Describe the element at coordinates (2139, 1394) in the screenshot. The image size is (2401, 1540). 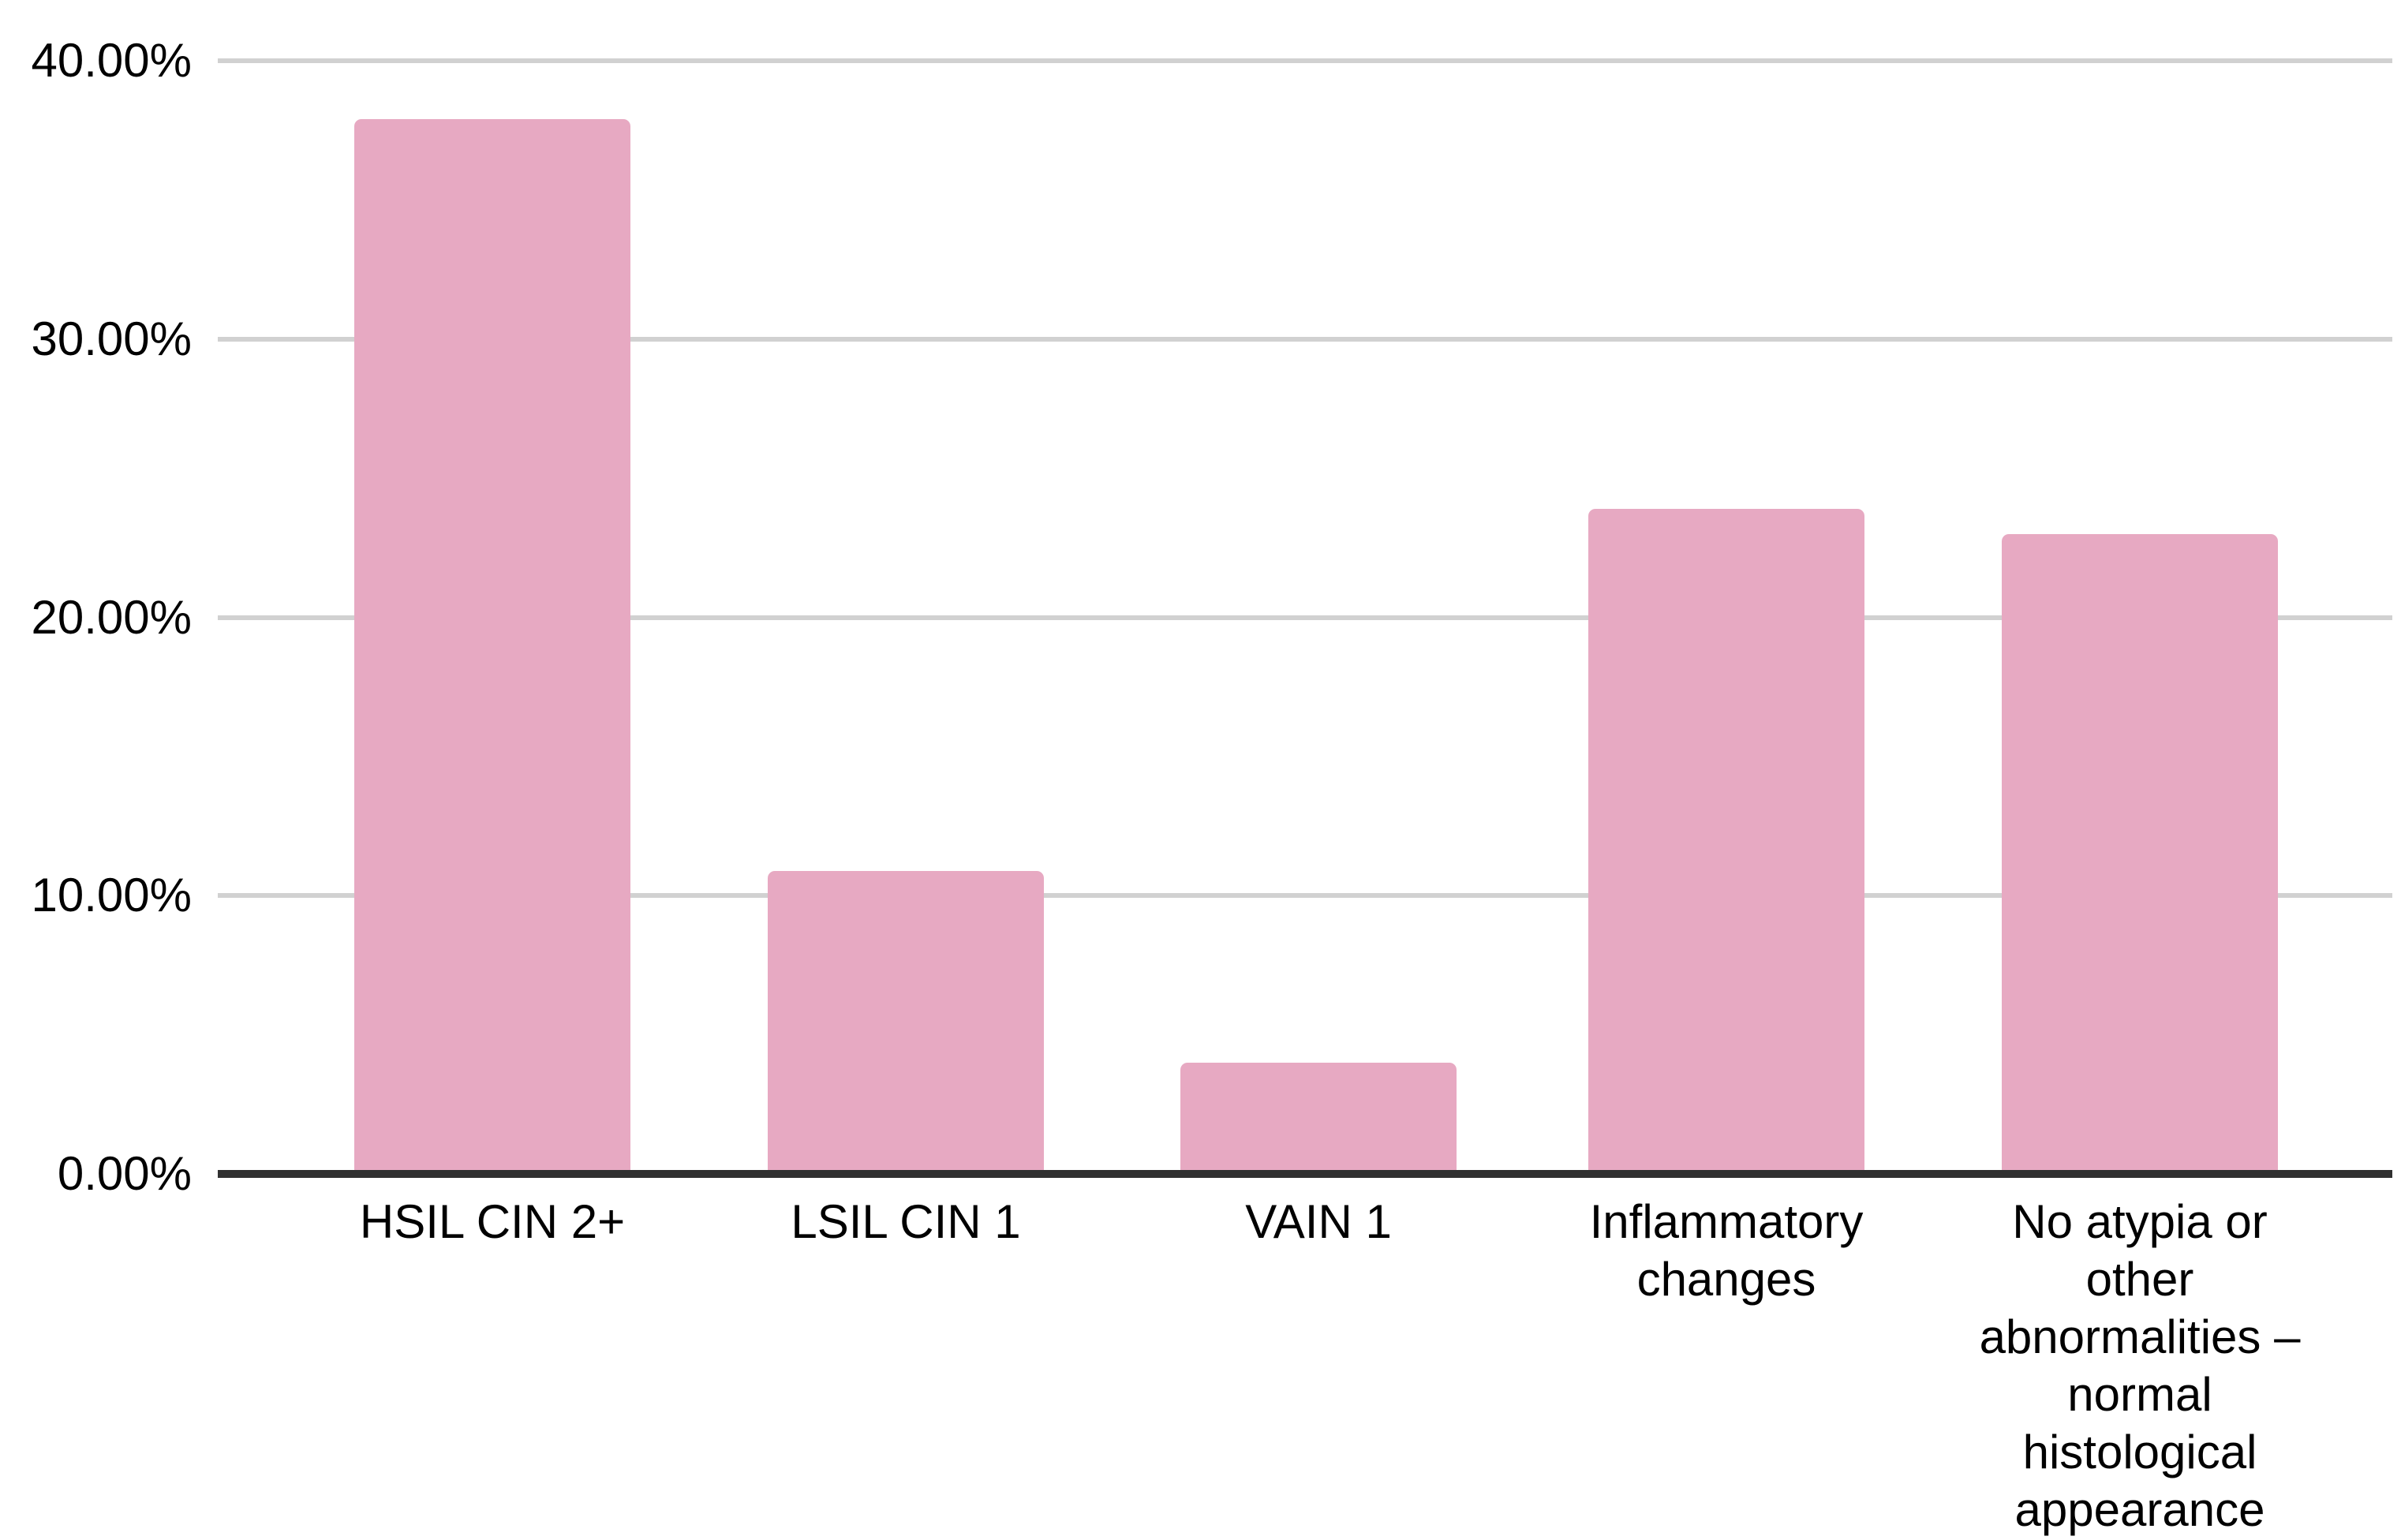
I see `x-tick-label-5-line-4: normal` at that location.